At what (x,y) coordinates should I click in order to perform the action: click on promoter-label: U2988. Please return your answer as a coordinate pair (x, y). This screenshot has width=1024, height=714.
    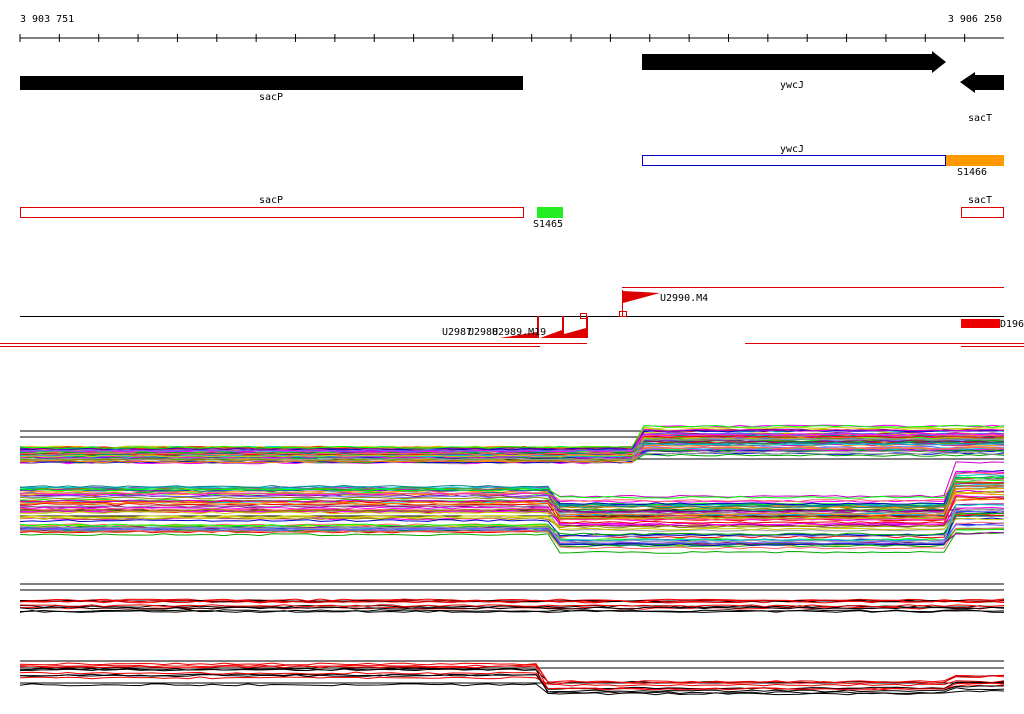
    Looking at the image, I should click on (483, 332).